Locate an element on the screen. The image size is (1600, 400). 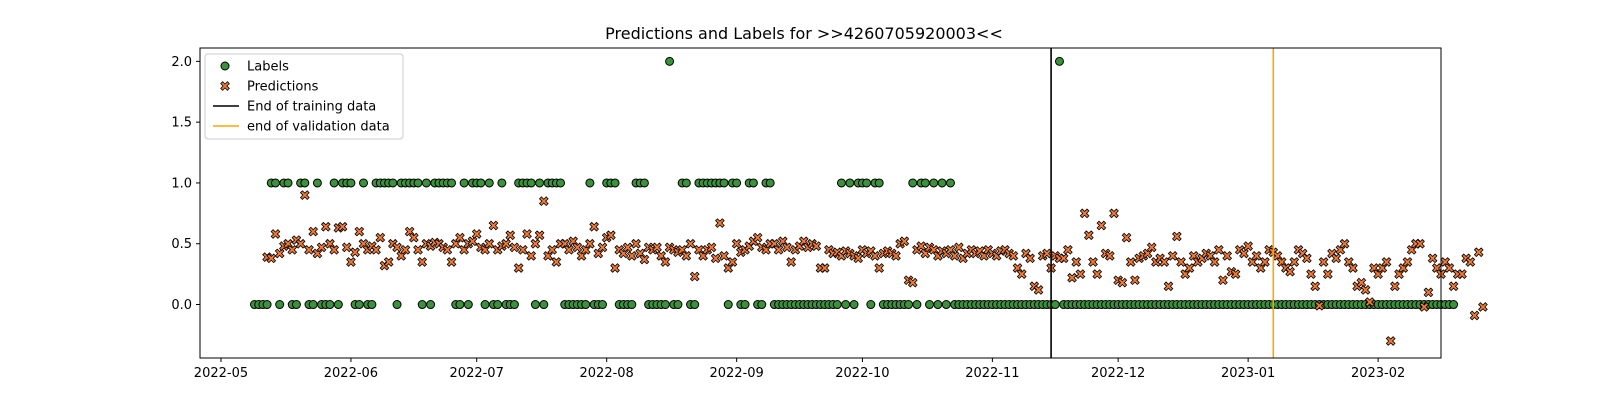
x-tick-label: 2022-10 is located at coordinates (862, 373).